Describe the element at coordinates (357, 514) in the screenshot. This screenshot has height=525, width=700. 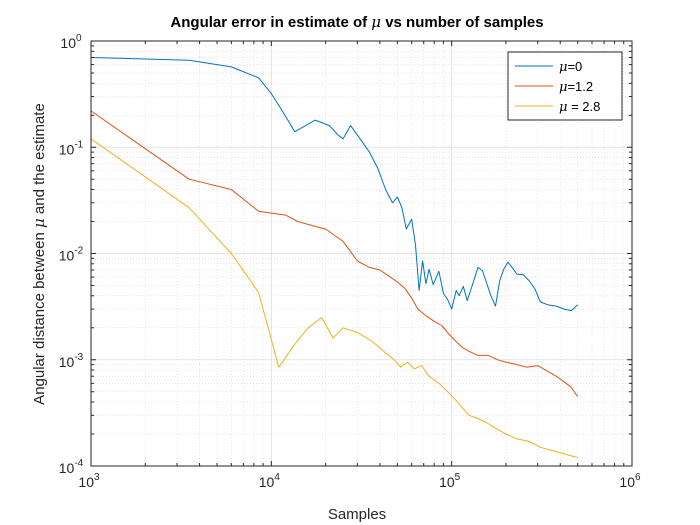
I see `x-axis-label: Samples` at that location.